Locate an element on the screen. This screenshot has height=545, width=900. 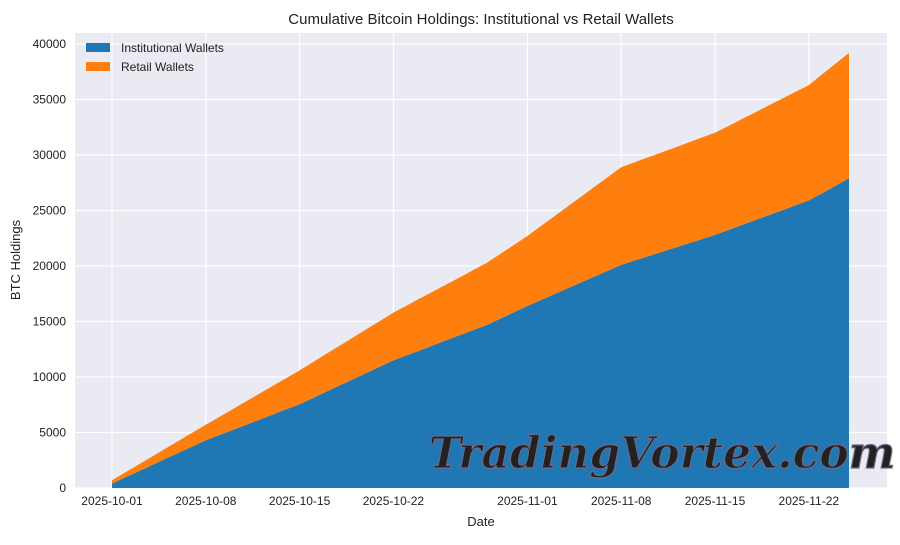
y-tick-label: 40000 is located at coordinates (50, 44).